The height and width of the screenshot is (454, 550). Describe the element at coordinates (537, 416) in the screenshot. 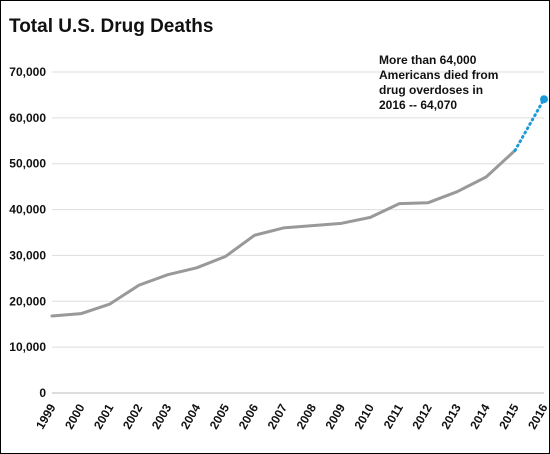

I see `x-tick-label: 2016` at that location.